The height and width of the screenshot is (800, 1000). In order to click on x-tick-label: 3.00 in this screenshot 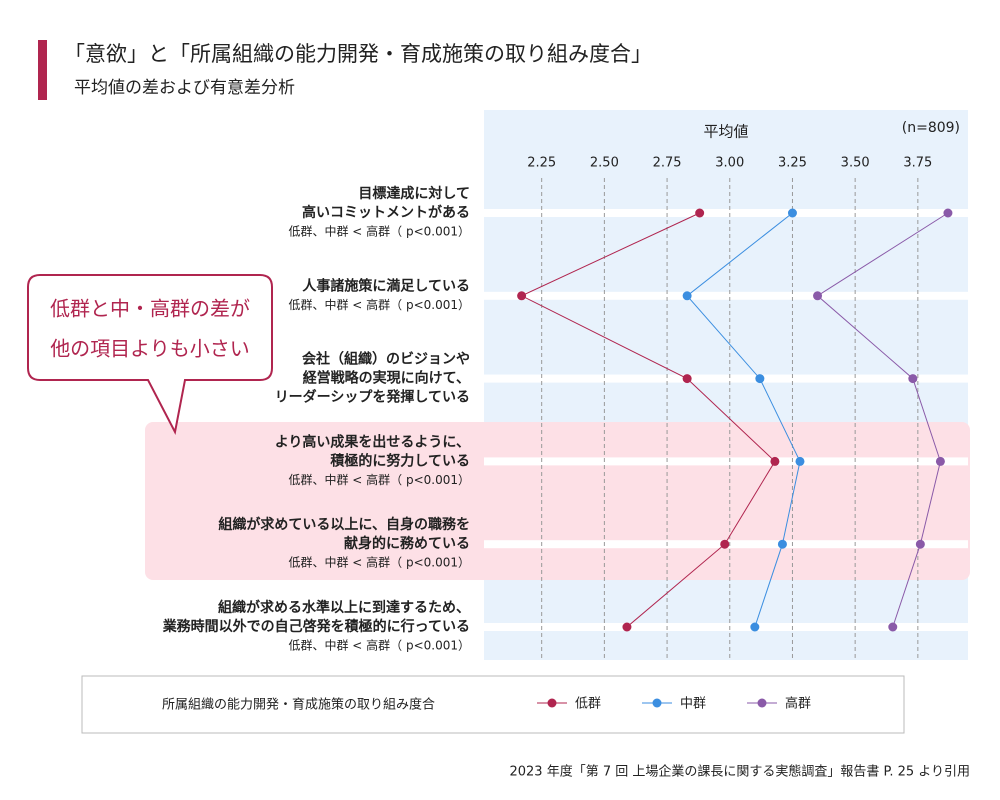, I will do `click(729, 163)`.